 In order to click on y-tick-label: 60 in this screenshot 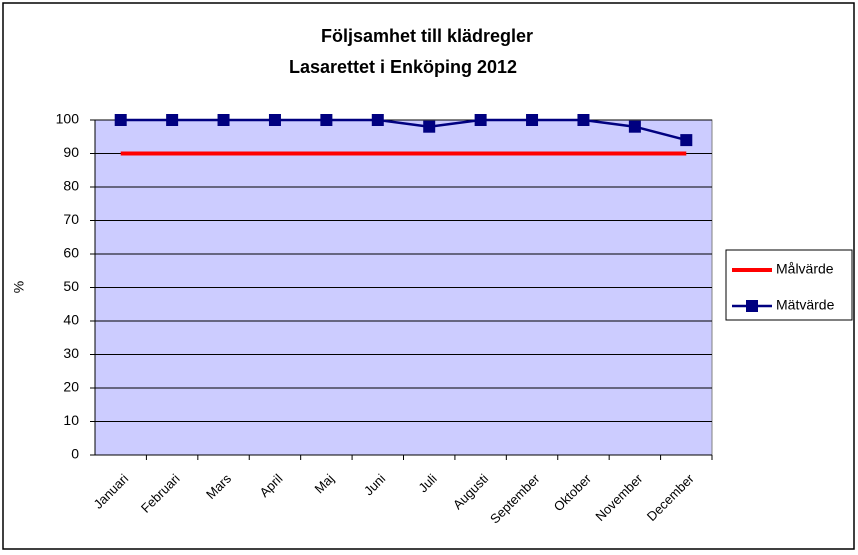, I will do `click(71, 253)`.